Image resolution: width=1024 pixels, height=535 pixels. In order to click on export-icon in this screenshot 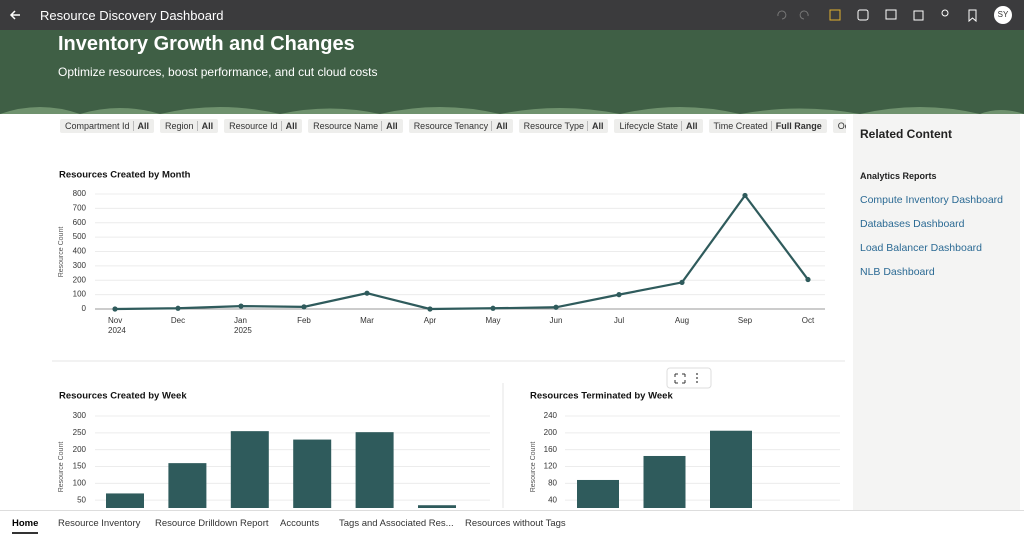, I will do `click(918, 15)`.